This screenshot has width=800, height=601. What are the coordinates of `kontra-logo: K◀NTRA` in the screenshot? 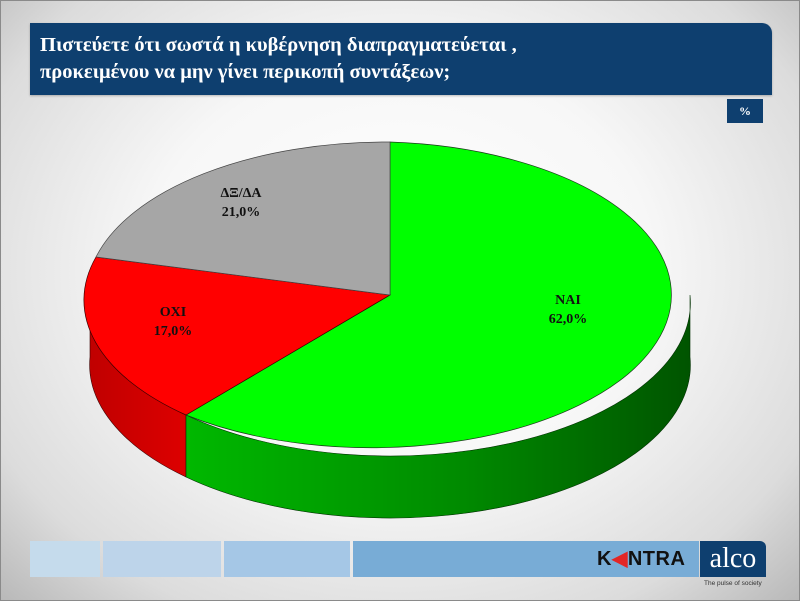 It's located at (641, 559).